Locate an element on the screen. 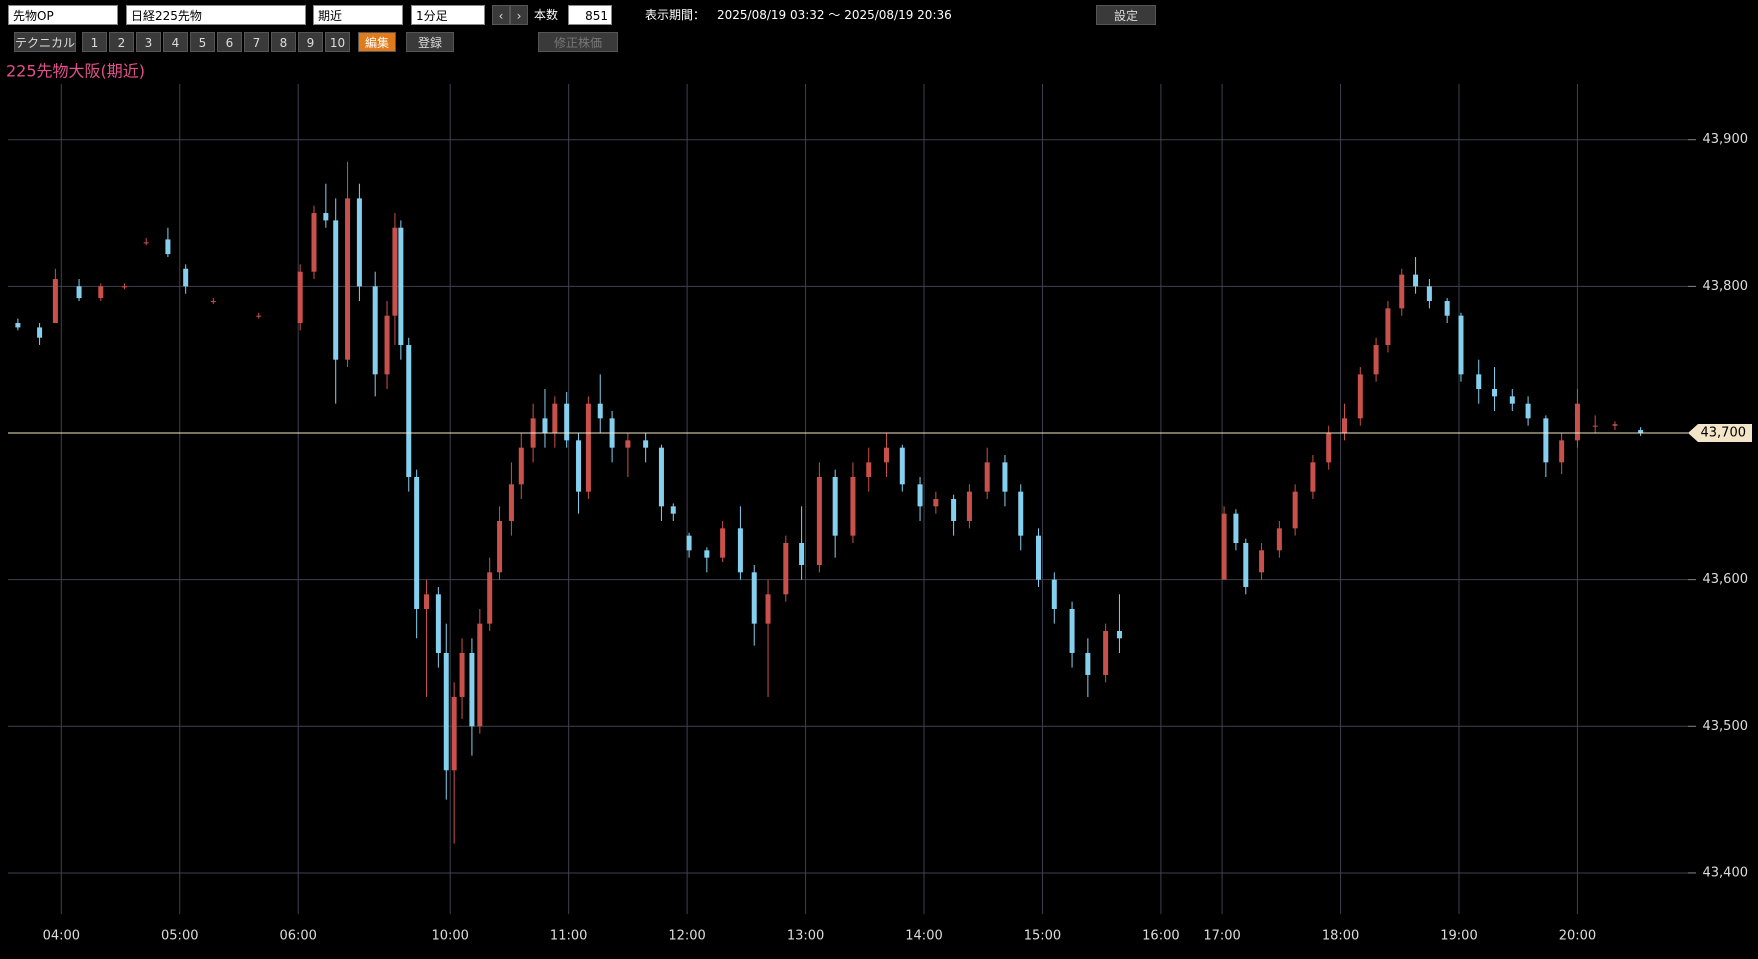 Image resolution: width=1758 pixels, height=959 pixels. preset-button: 10 is located at coordinates (337, 42).